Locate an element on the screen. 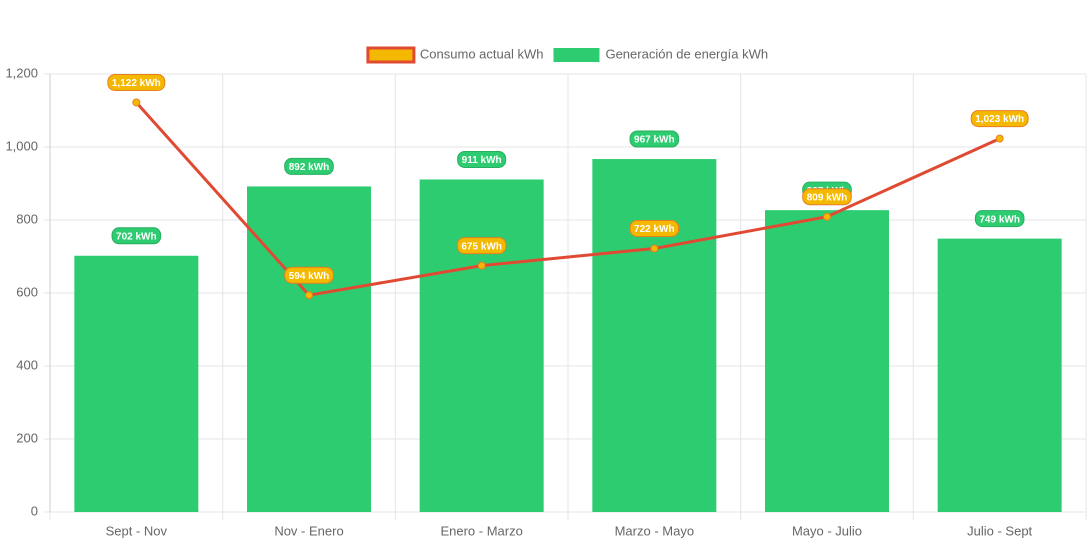  x-tick-label: Enero - Marzo is located at coordinates (481, 530).